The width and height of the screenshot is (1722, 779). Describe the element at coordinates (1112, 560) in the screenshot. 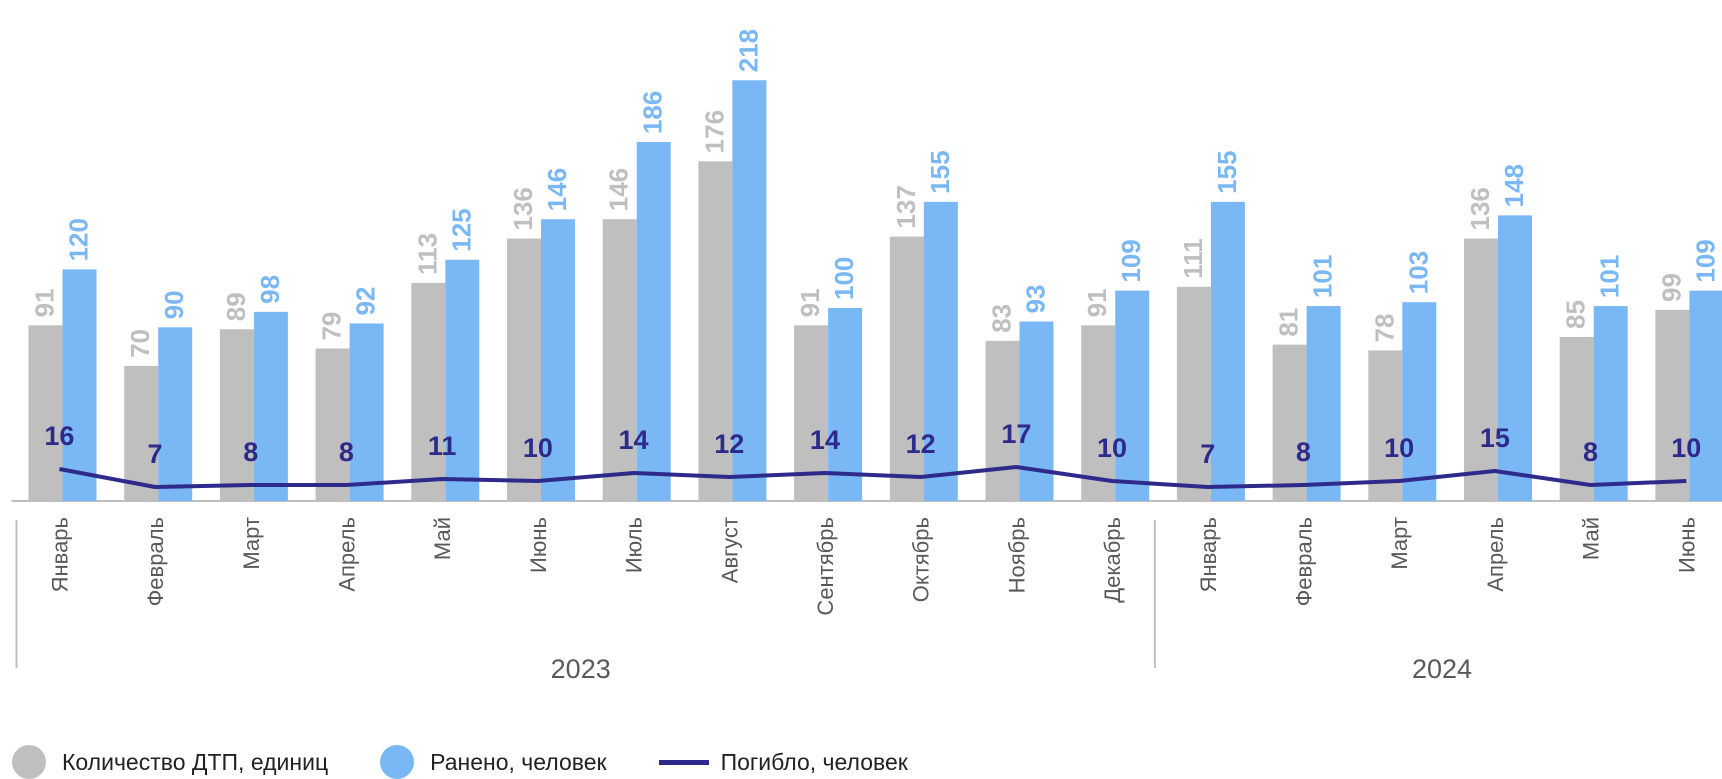

I see `x-tick-label: Декабрь` at that location.